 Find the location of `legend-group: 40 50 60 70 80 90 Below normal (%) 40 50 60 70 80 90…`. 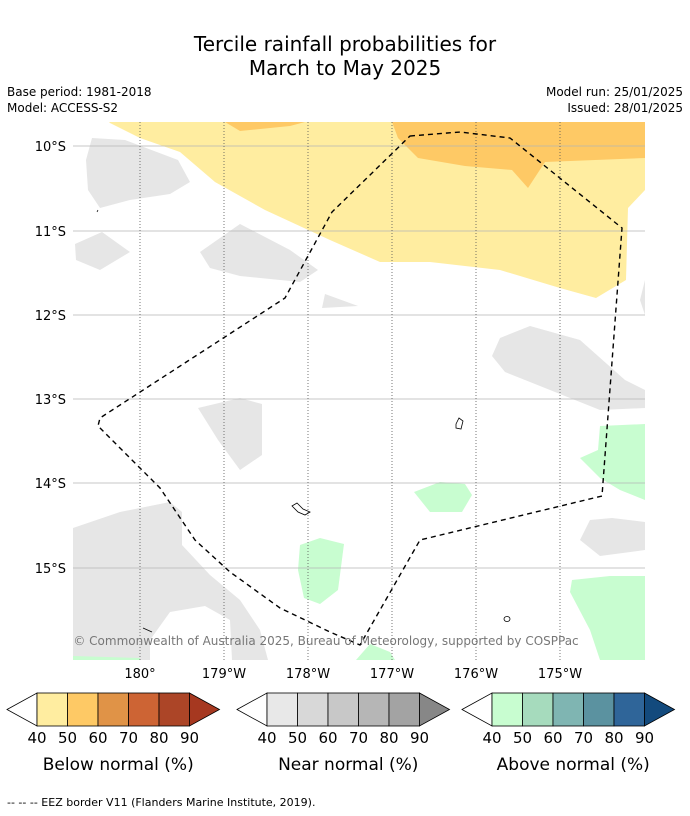

legend-group: 40 50 60 70 80 90 Below normal (%) 40 50 60 70 80 90… is located at coordinates (341, 733).